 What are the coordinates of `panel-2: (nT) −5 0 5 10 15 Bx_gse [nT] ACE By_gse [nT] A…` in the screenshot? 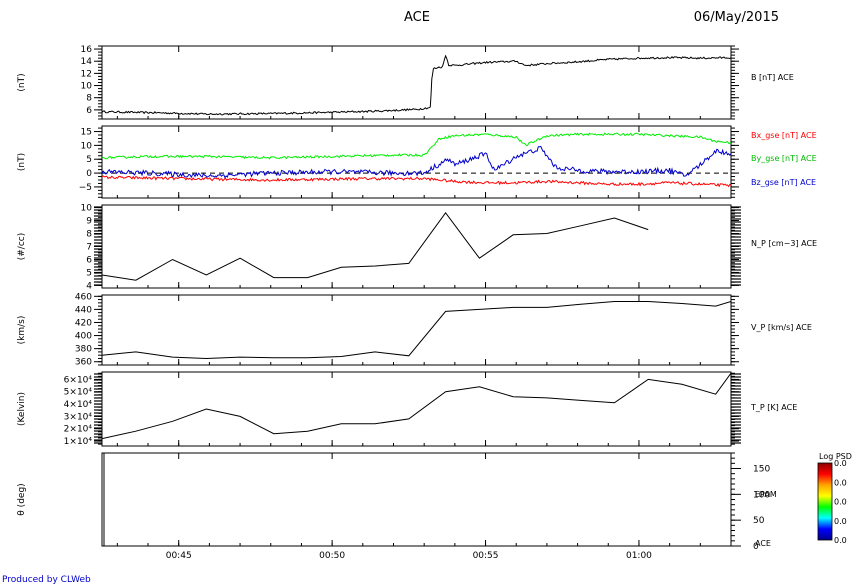 It's located at (417, 162).